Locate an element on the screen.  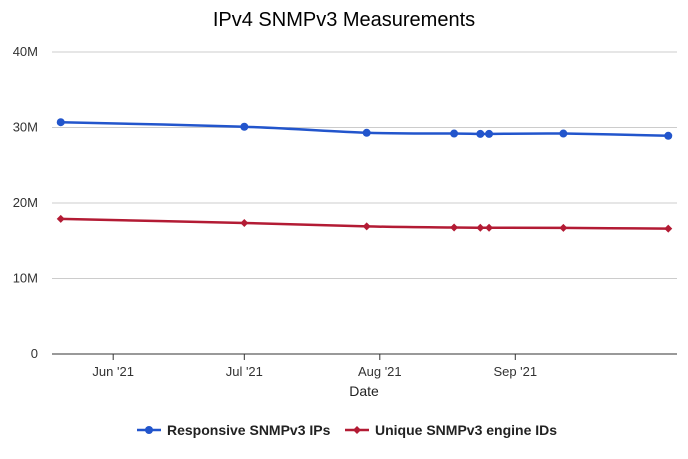
series-unique-snmpv3-engine-ids is located at coordinates (364, 223).